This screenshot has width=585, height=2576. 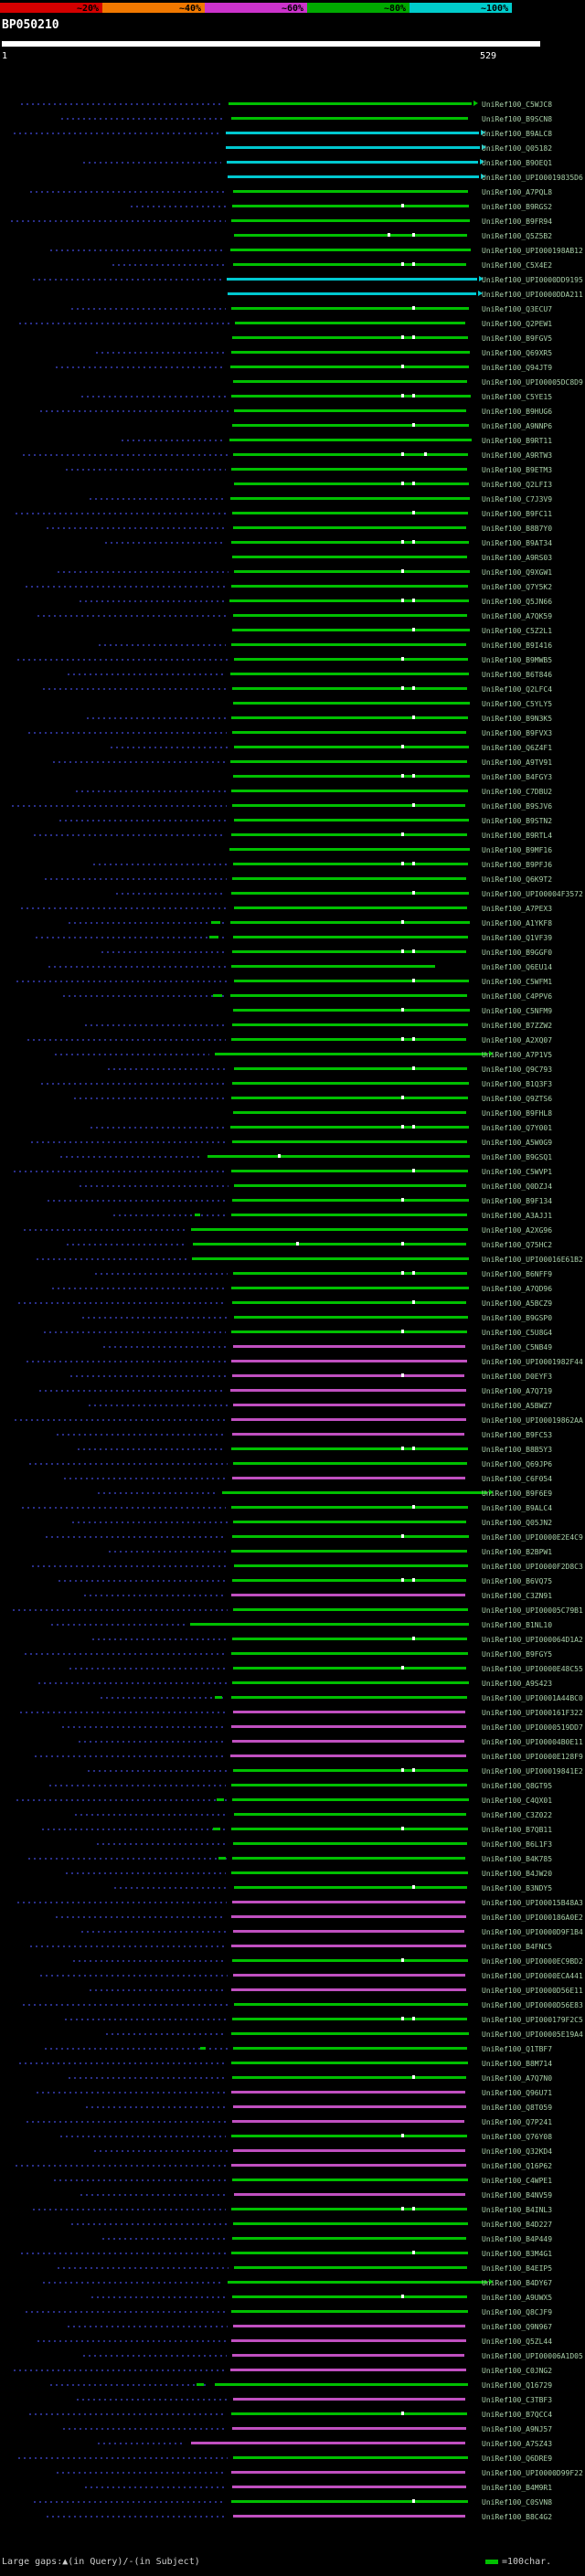 I want to click on hit-label: UniRef100_B4FNC5, so click(x=517, y=1947).